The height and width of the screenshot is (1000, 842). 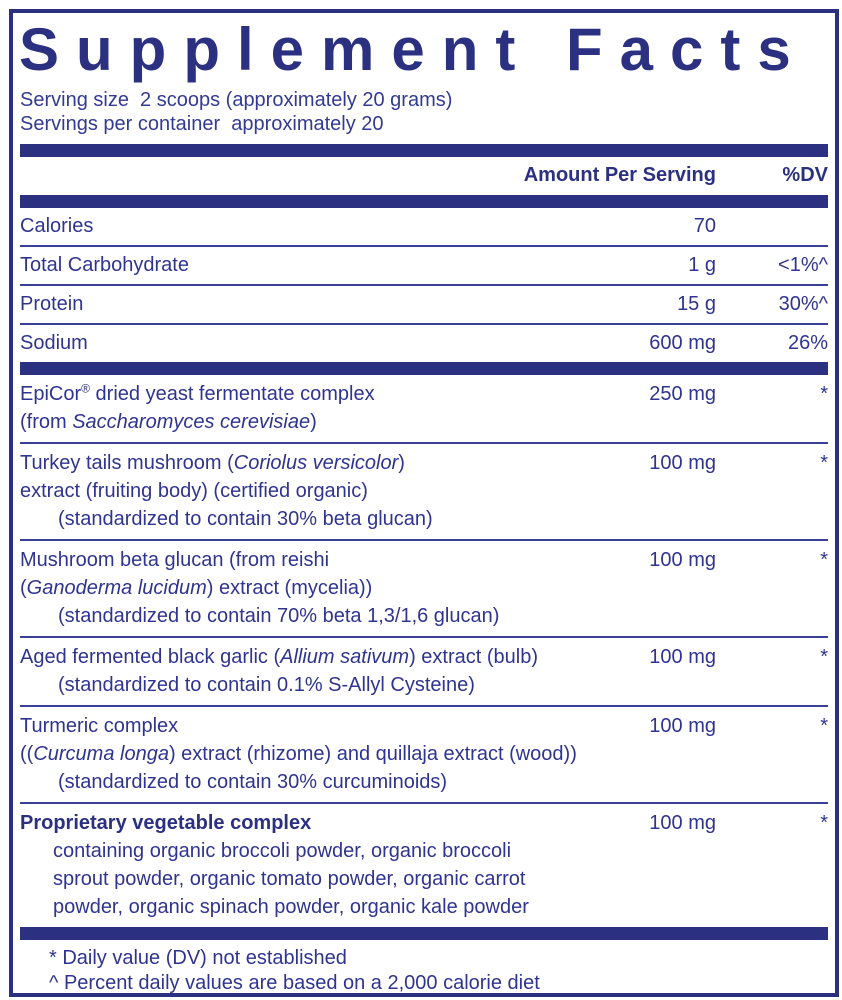 I want to click on nutrient-name: Calories, so click(x=57, y=226).